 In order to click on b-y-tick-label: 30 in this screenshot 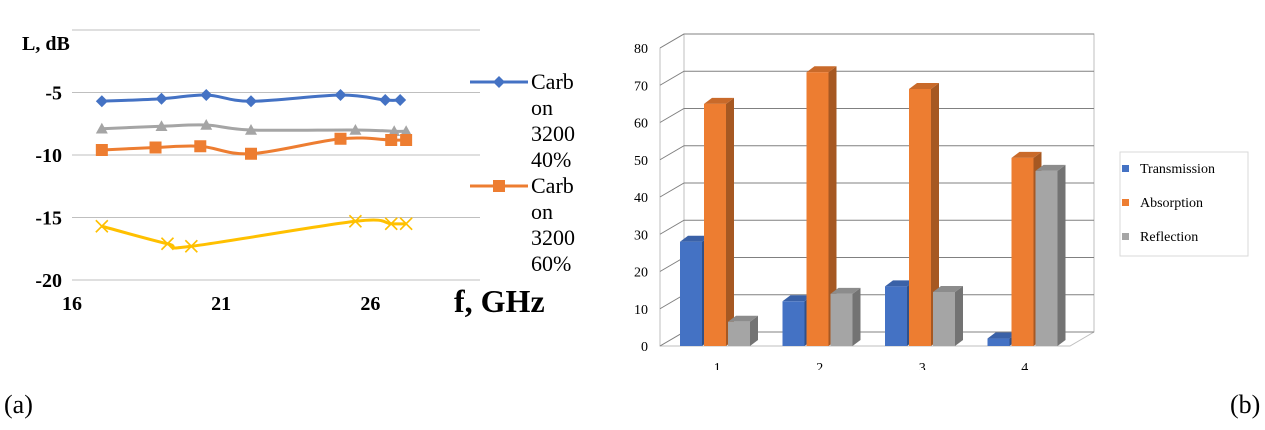, I will do `click(641, 235)`.